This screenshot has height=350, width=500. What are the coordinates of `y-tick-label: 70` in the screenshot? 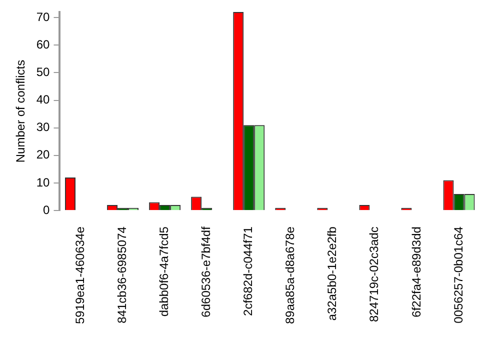 It's located at (43, 17).